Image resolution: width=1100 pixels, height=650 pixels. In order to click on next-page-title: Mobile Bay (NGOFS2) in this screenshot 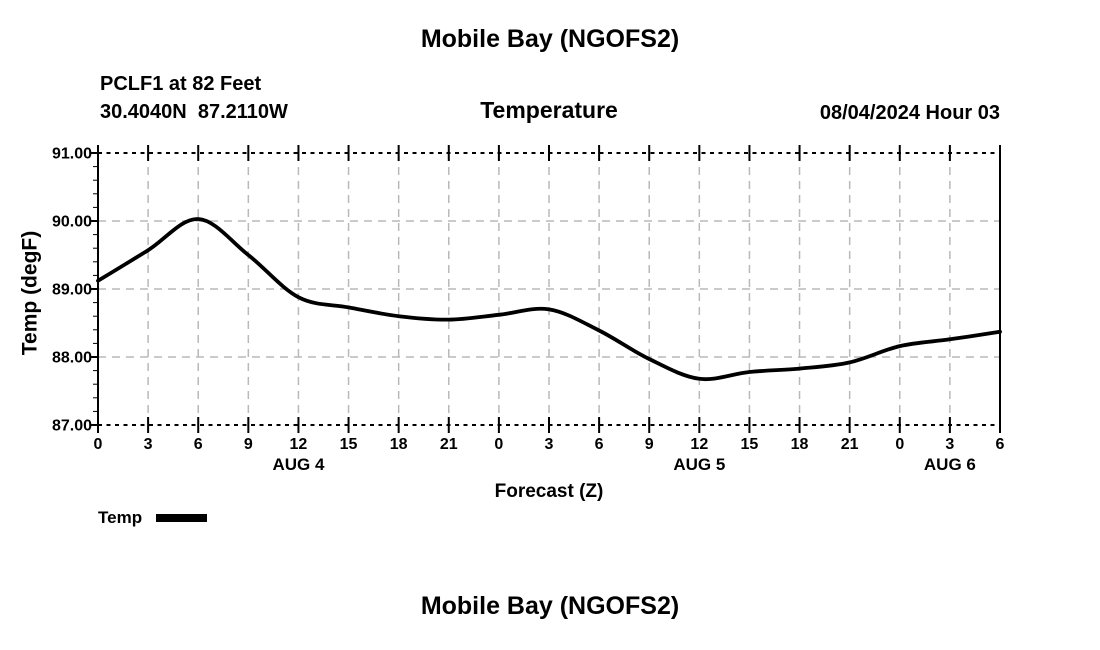, I will do `click(550, 606)`.